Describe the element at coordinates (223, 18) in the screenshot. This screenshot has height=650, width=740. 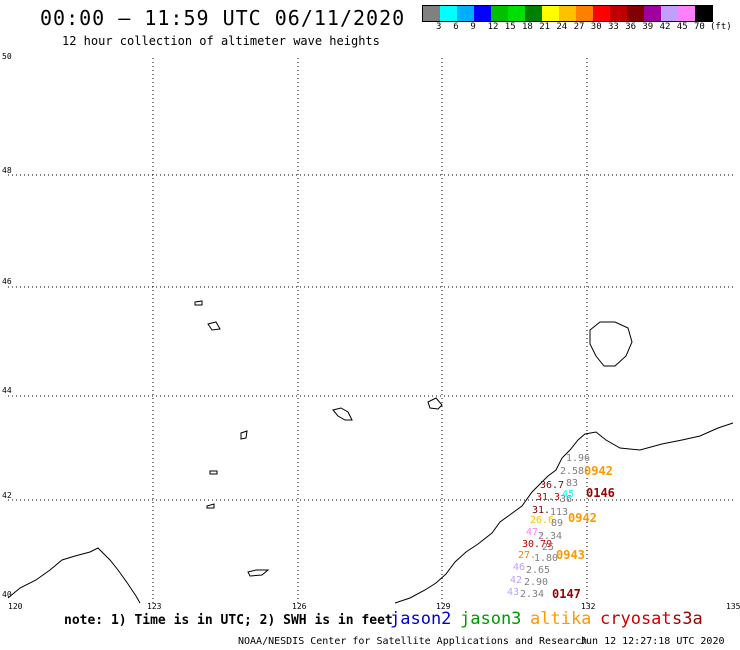
I see `map-title: 00:00 – 11:59 UTC 06/11/2020` at that location.